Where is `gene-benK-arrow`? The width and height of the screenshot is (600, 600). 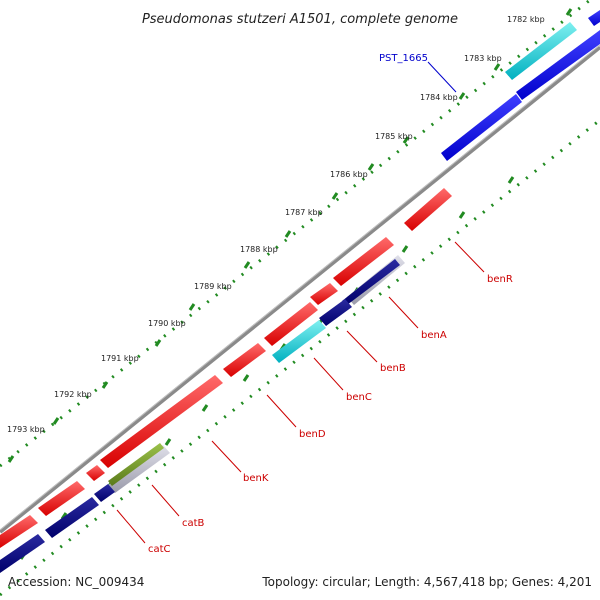 gene-benK-arrow is located at coordinates (161, 421).